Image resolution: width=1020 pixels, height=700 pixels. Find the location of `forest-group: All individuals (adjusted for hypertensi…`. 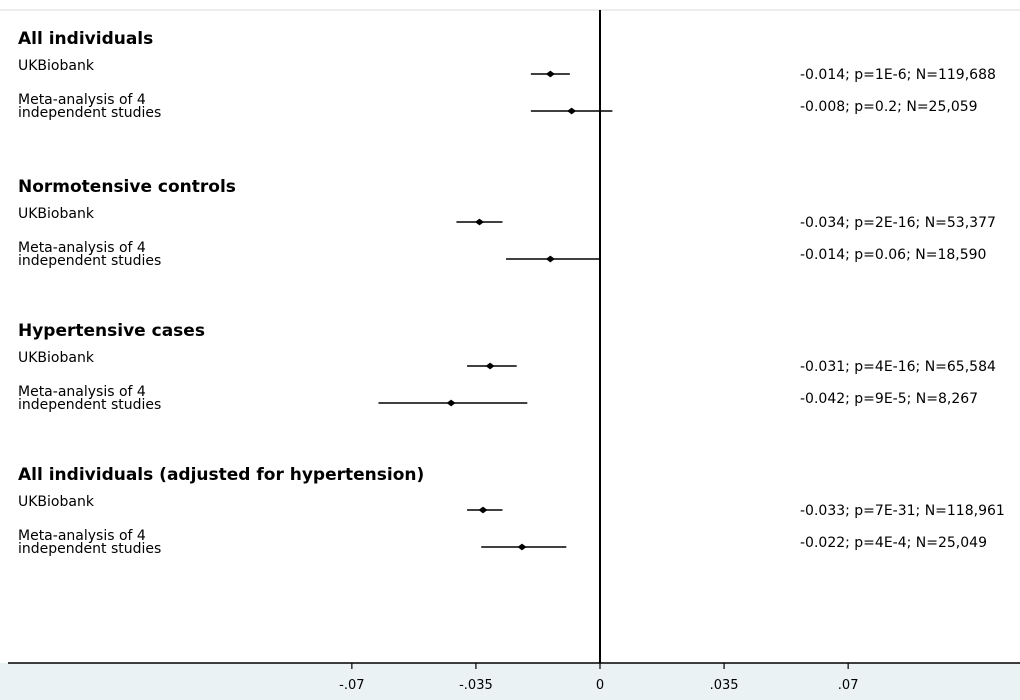

forest-group: All individuals (adjusted for hypertensi… is located at coordinates (511, 511).